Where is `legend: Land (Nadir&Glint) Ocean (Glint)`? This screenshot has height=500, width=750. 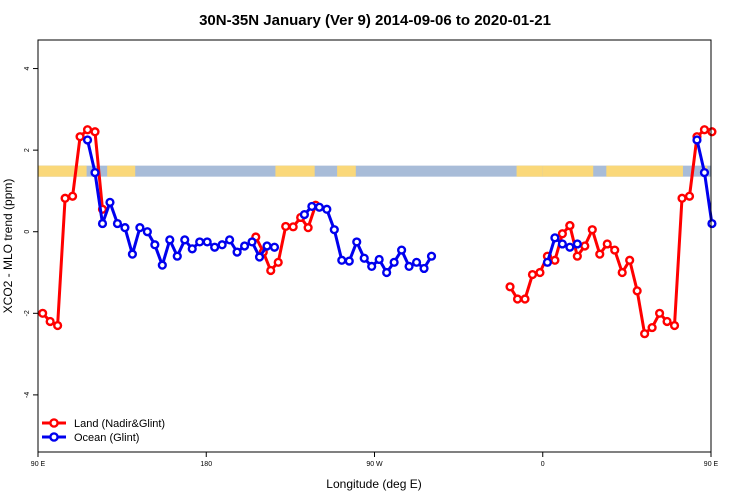
legend: Land (Nadir&Glint) Ocean (Glint) is located at coordinates (103, 431).